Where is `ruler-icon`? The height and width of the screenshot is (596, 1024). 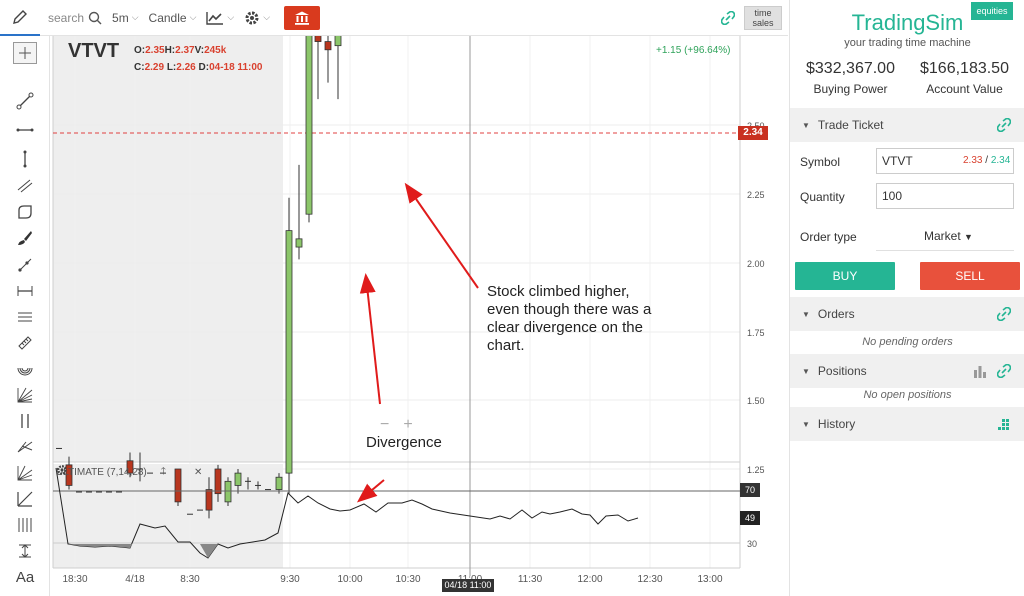
ruler-icon is located at coordinates (25, 343).